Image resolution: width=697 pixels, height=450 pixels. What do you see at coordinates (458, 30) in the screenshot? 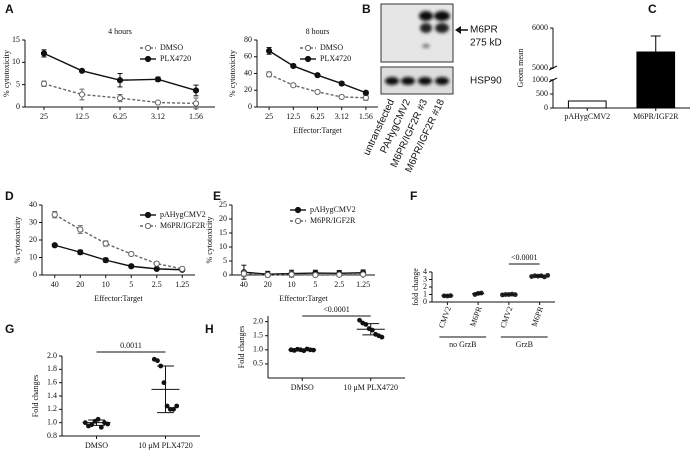
I see `arrow-head` at bounding box center [458, 30].